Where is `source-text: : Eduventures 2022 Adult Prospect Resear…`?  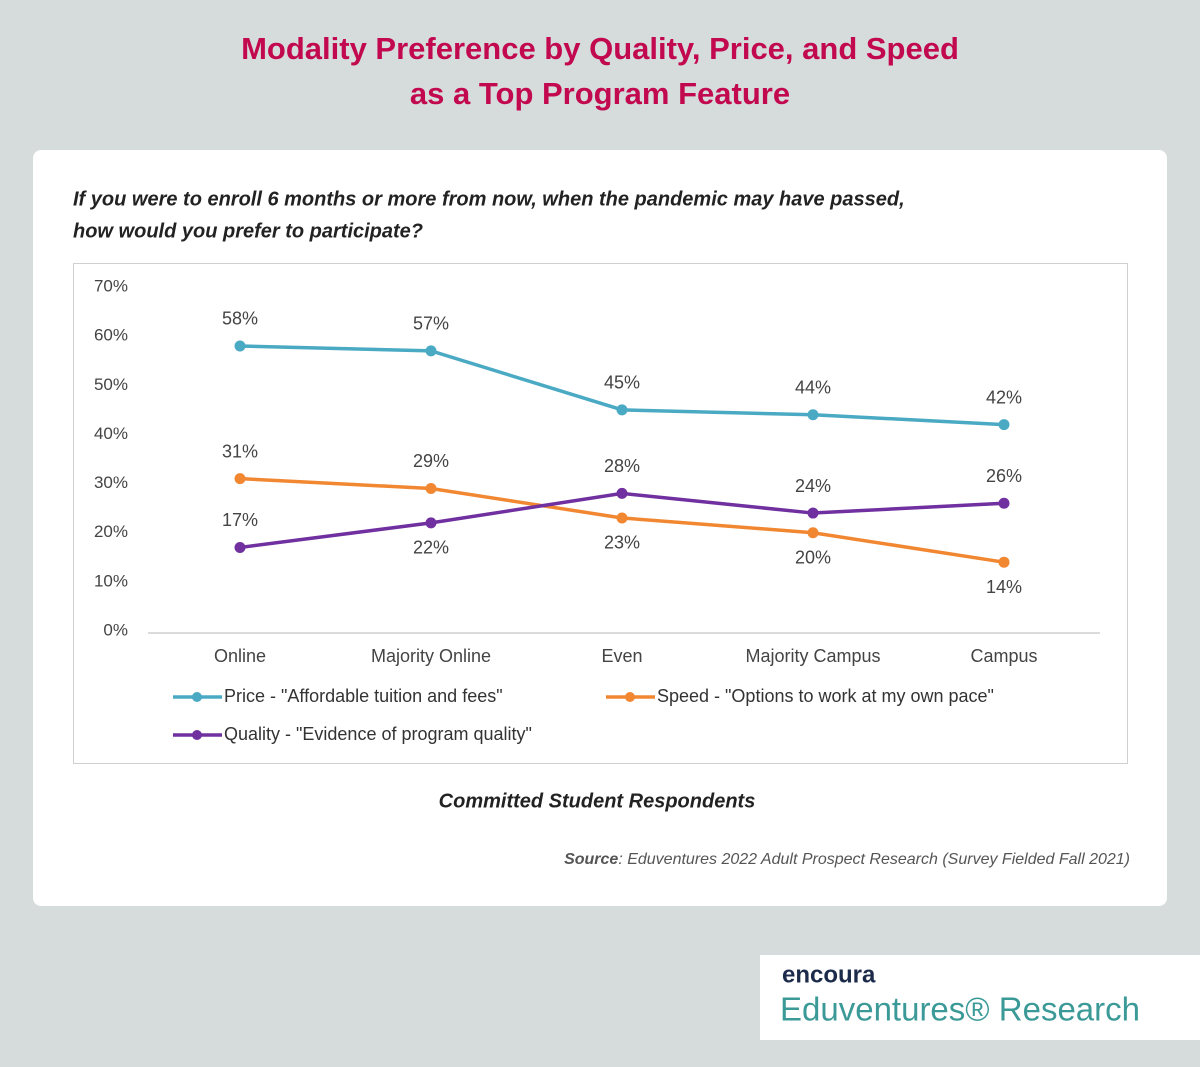
source-text: : Eduventures 2022 Adult Prospect Resear… is located at coordinates (874, 859).